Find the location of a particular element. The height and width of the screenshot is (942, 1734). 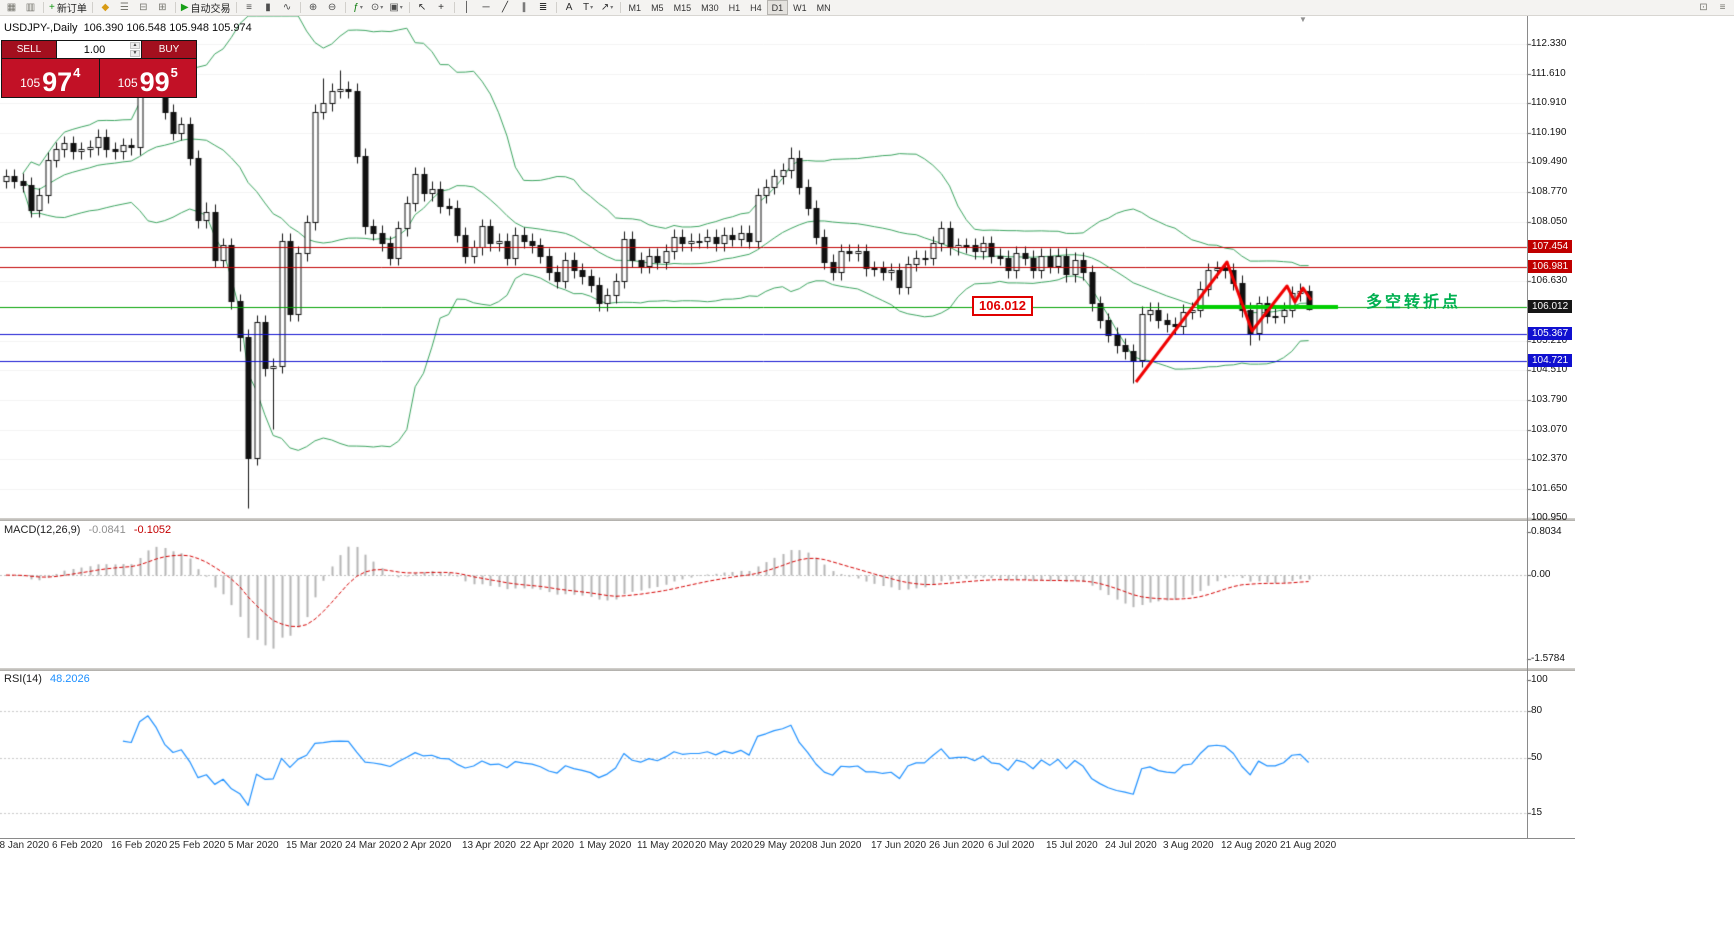

buy-price-button: 105 99 5 is located at coordinates (147, 78).